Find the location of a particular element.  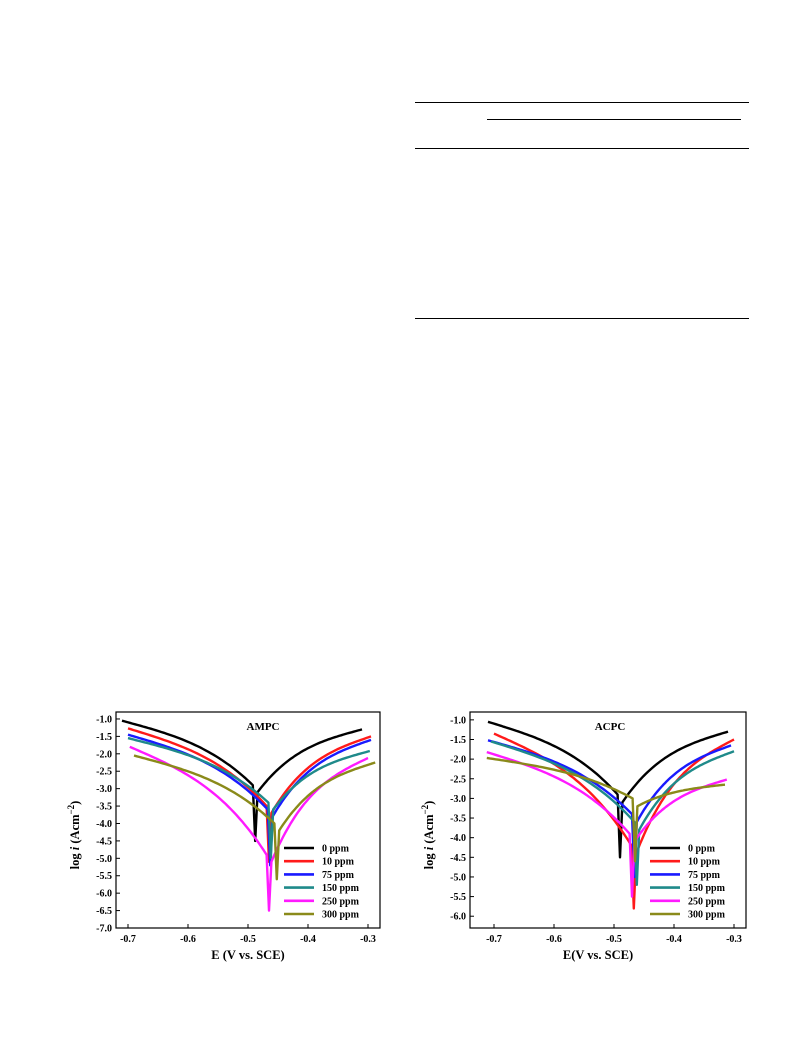

chart-title: AMPC is located at coordinates (263, 727).